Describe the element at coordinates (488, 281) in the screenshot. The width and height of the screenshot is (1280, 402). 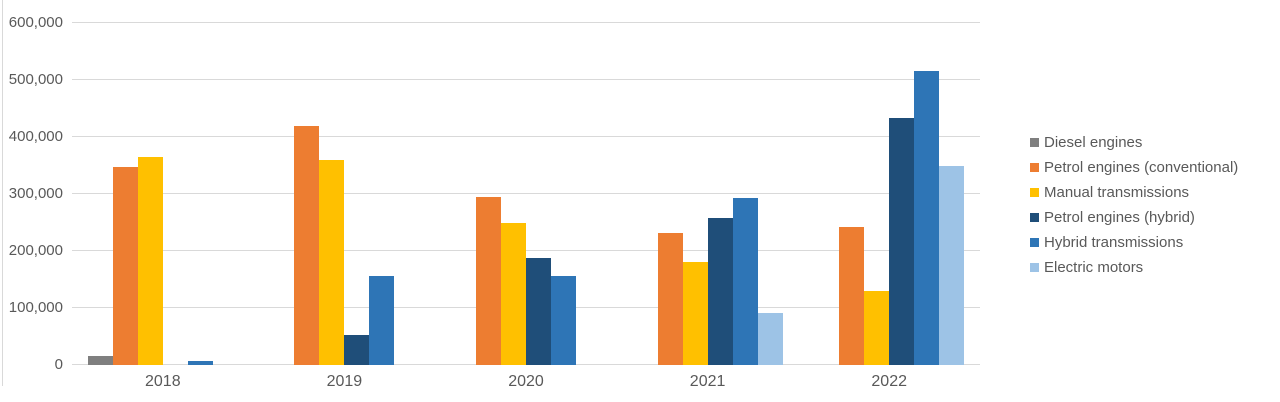
I see `bar-petrol-engines-conventional-2020` at that location.